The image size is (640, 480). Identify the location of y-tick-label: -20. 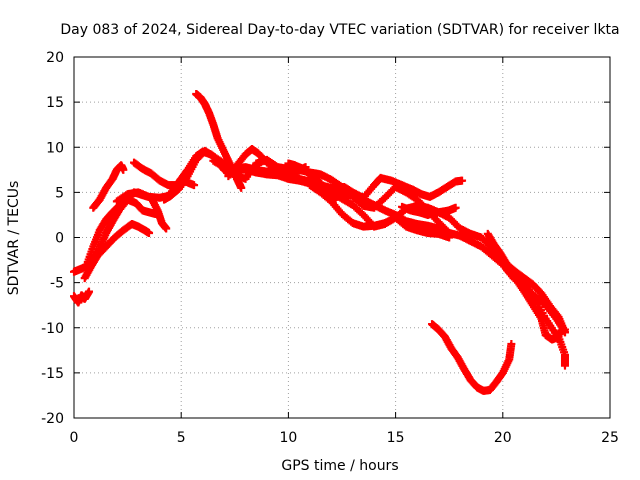
(52, 419).